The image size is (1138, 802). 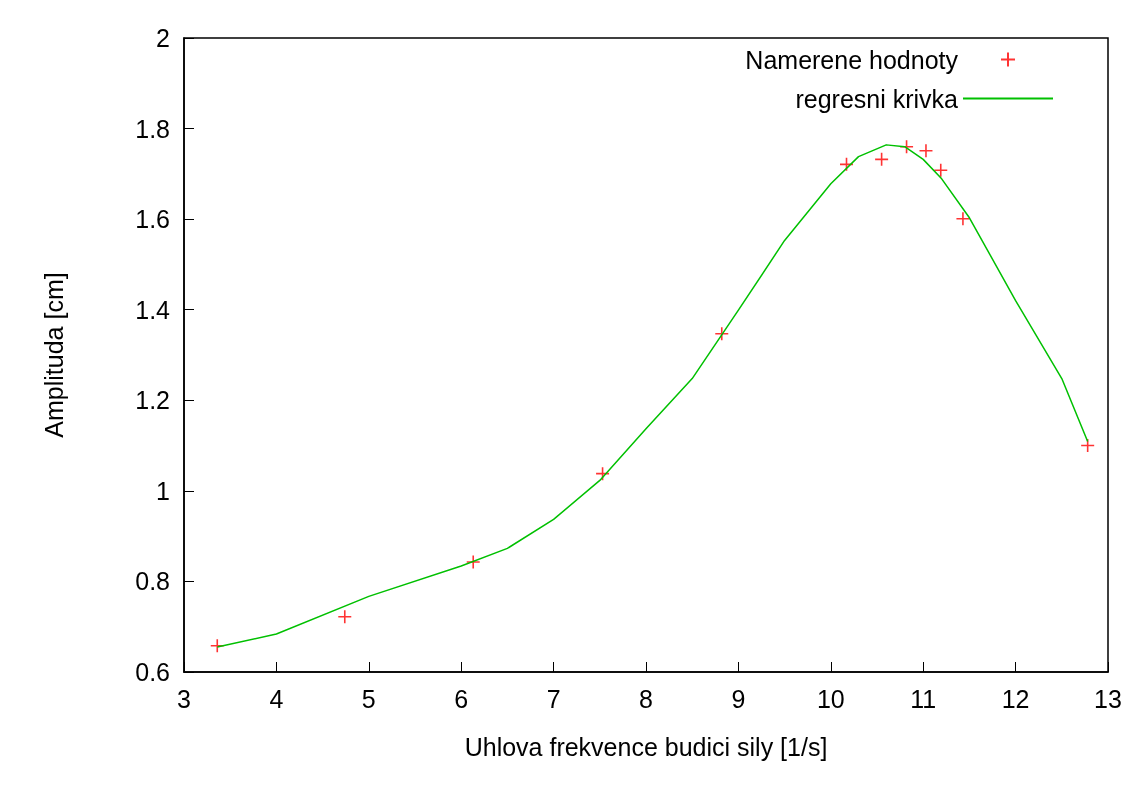 I want to click on x-tick-label: 4, so click(x=276, y=698).